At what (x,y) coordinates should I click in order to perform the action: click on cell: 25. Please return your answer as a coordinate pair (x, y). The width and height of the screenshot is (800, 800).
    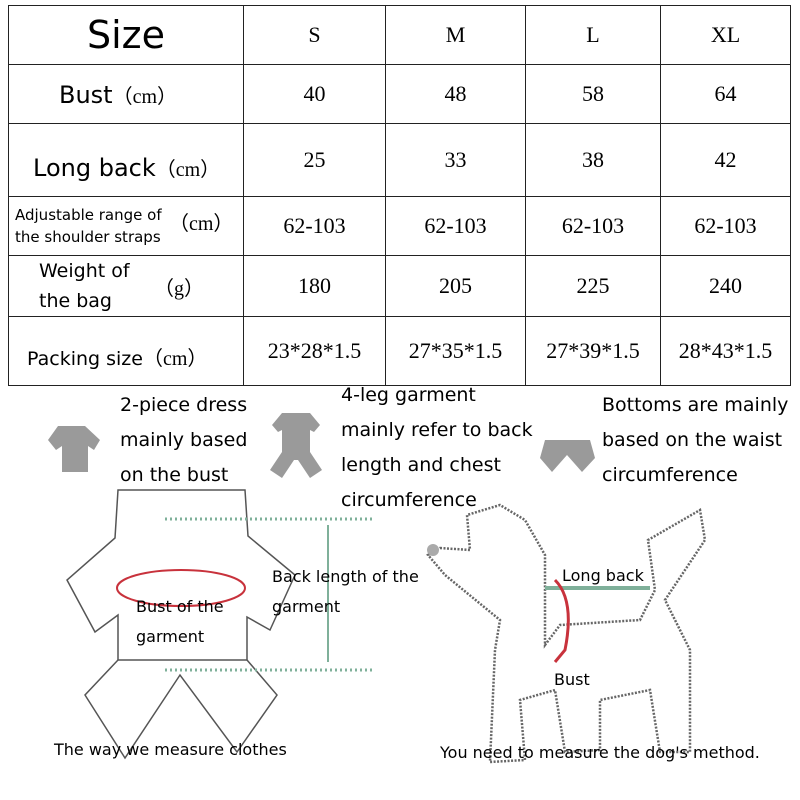
    Looking at the image, I should click on (314, 160).